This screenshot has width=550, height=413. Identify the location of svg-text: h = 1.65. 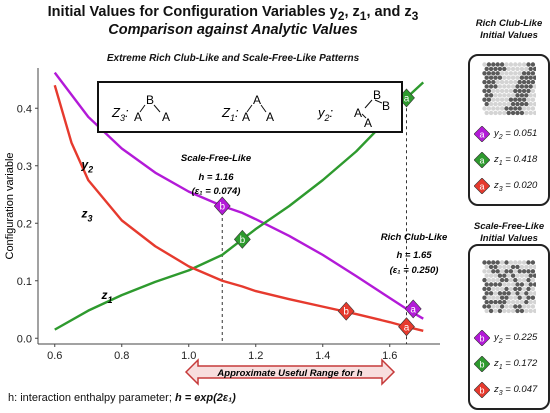
(414, 255).